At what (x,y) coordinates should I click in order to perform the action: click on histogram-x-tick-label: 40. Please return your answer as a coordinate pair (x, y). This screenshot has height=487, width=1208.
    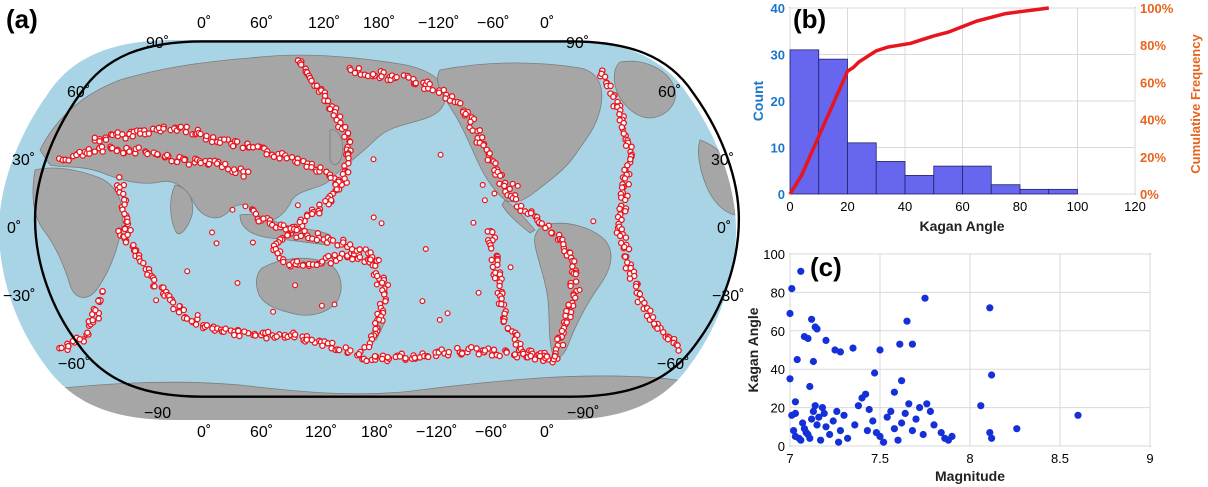
    Looking at the image, I should click on (905, 206).